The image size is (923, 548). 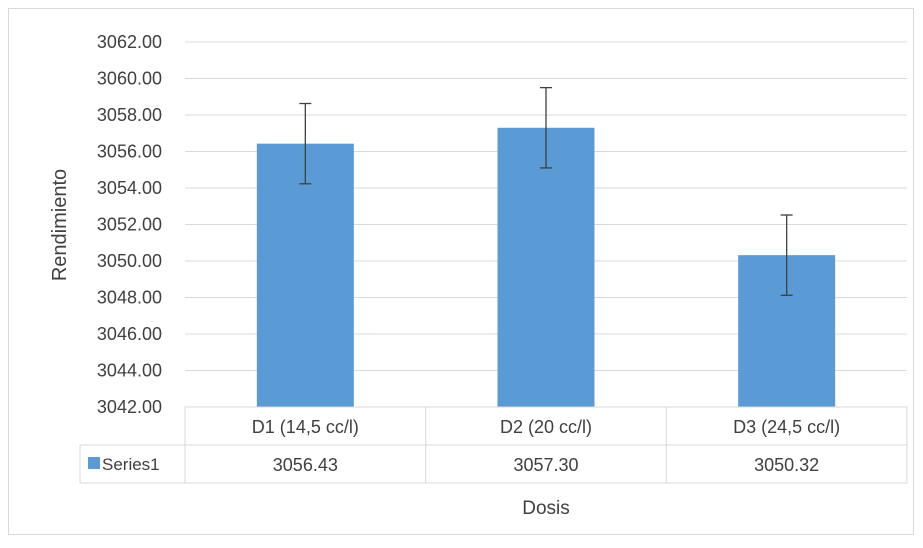 What do you see at coordinates (129, 371) in the screenshot?
I see `y-tick-label: 3044.00` at bounding box center [129, 371].